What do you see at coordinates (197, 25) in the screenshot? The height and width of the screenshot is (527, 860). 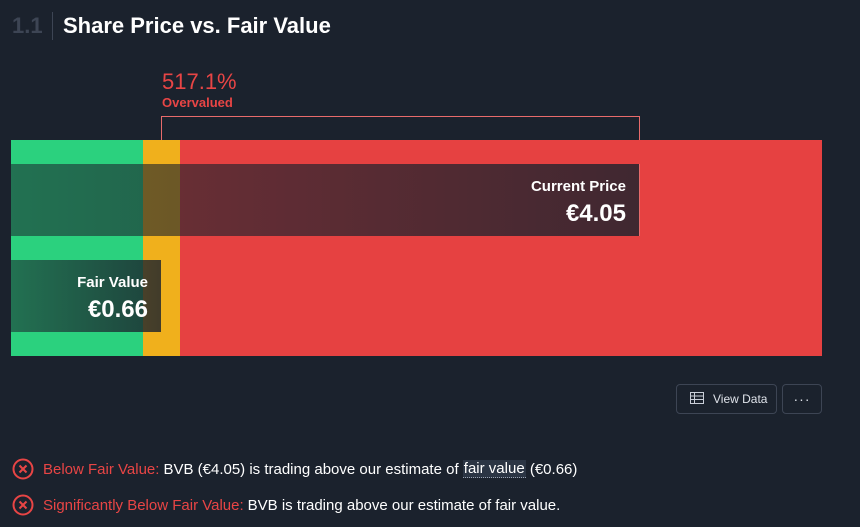 I see `section-title: Share Price vs. Fair Value` at bounding box center [197, 25].